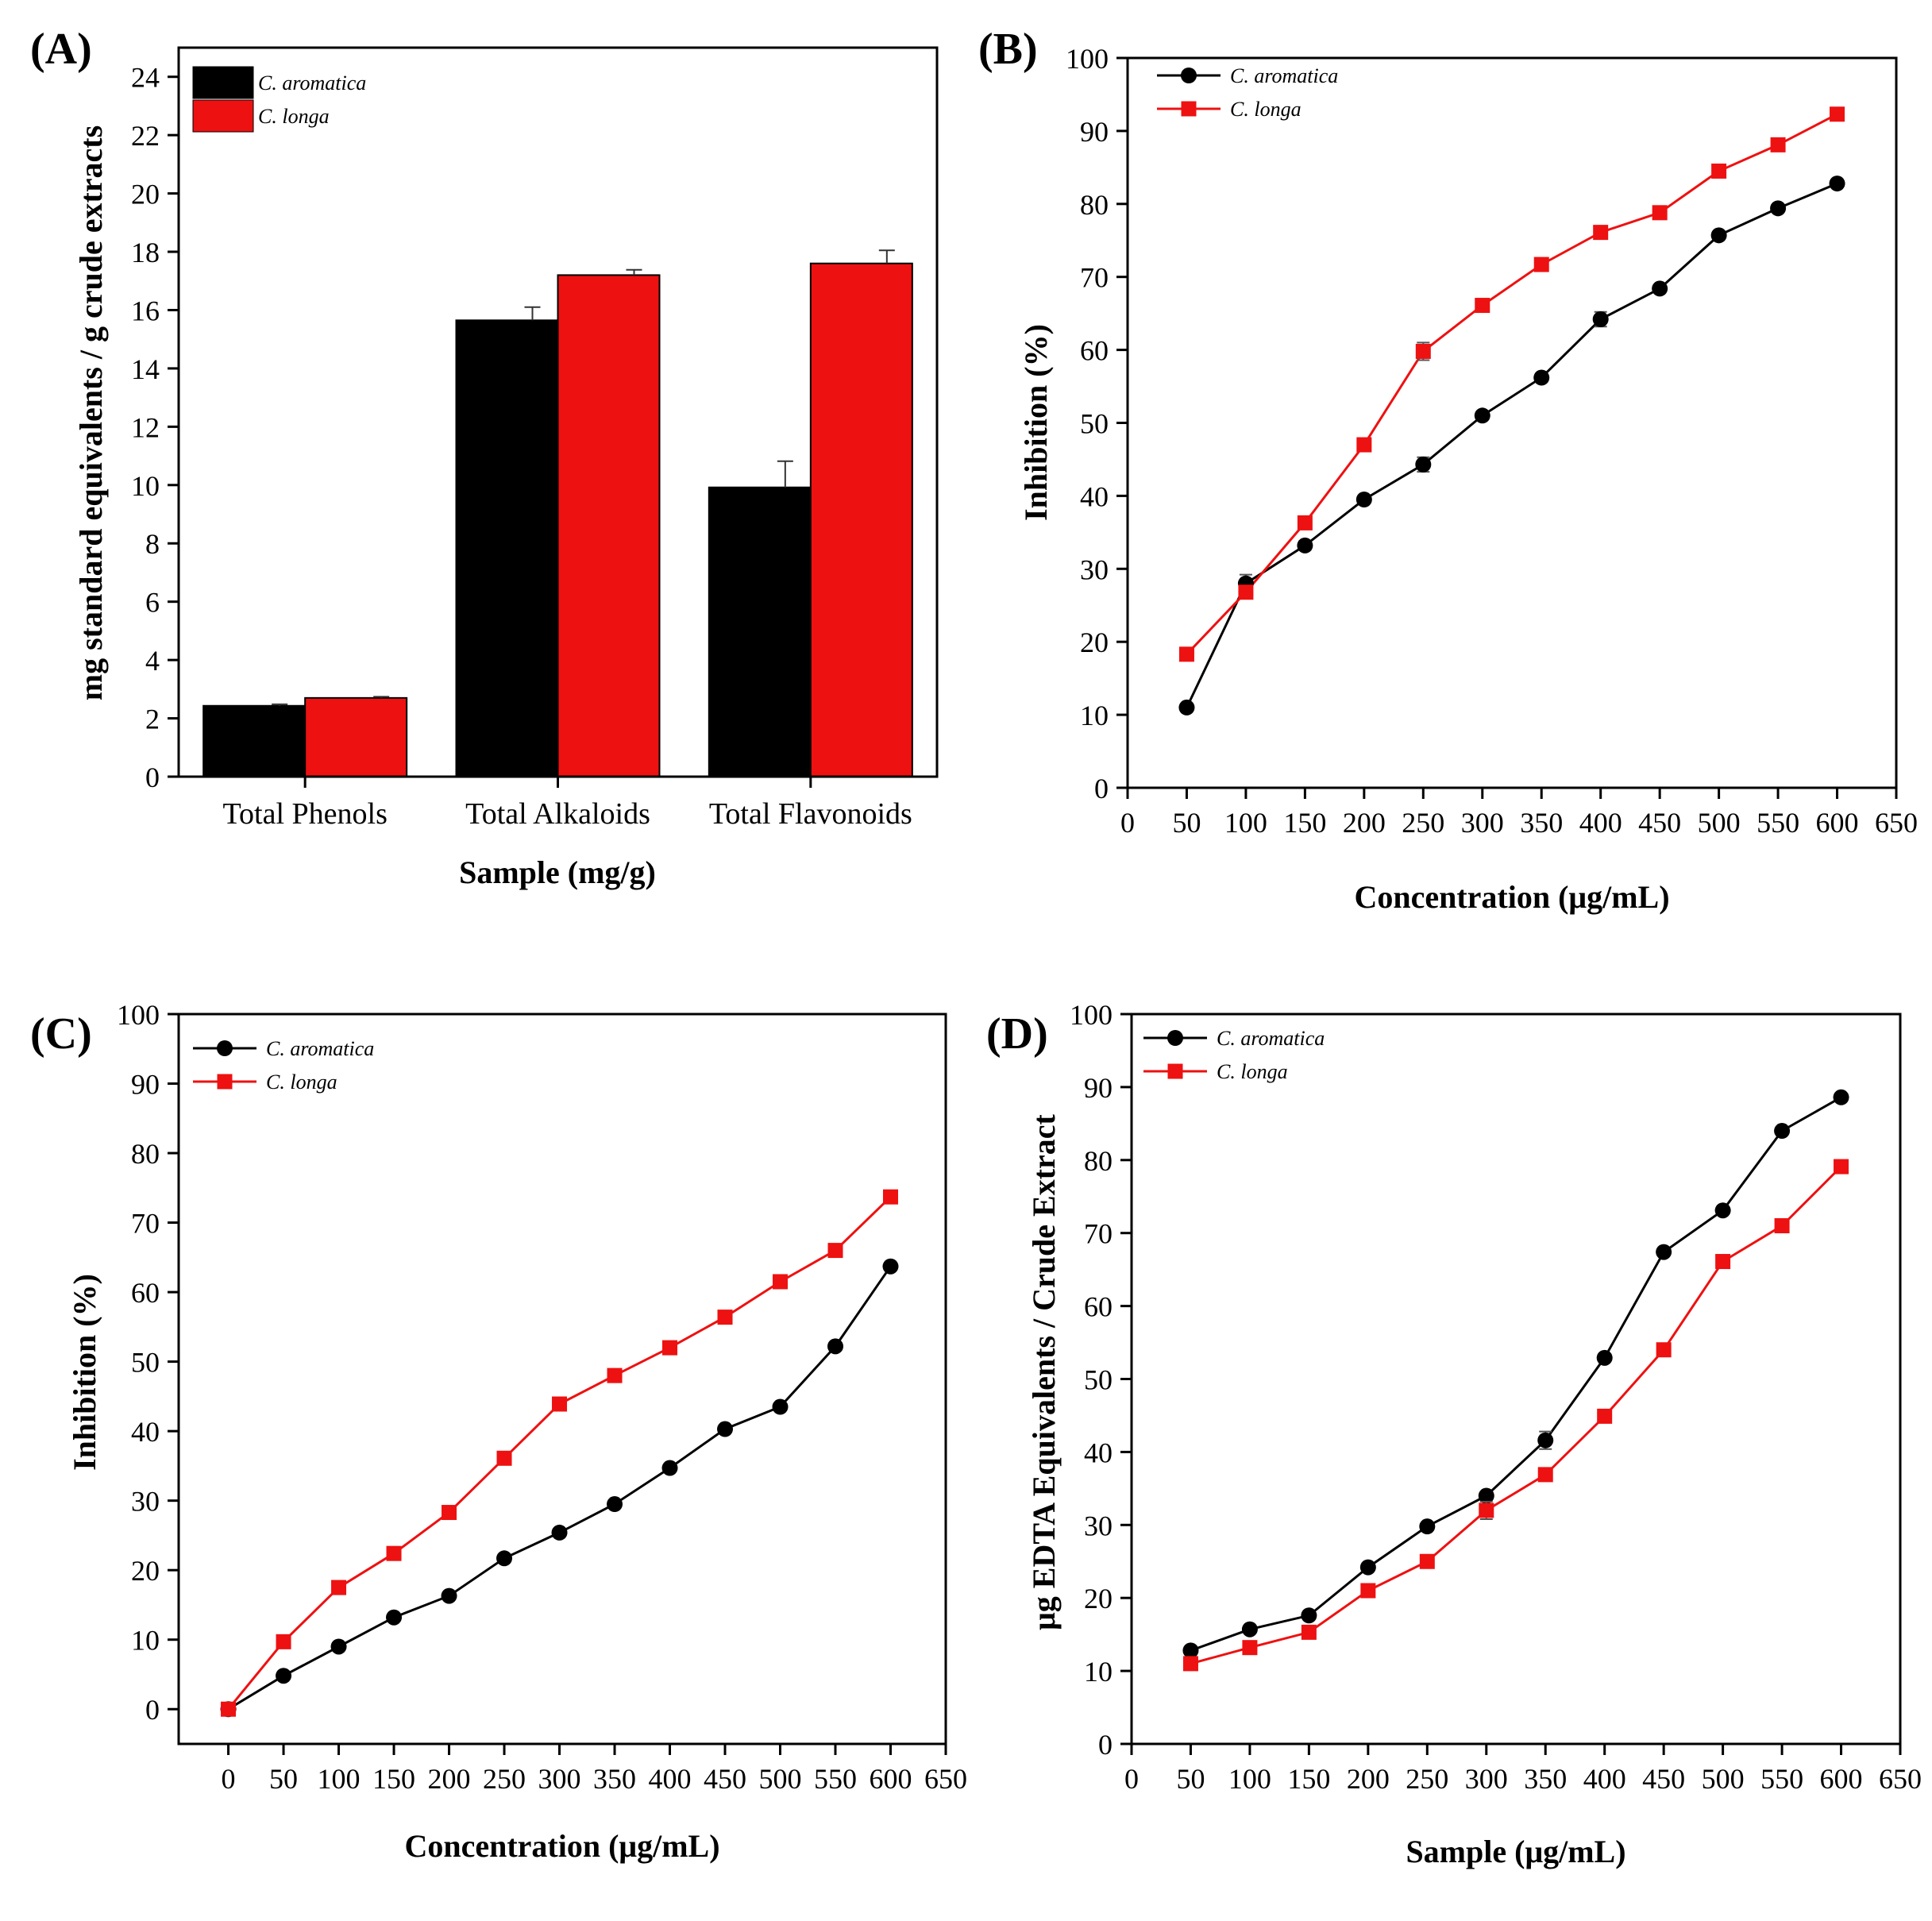 This screenshot has width=1932, height=1921. I want to click on y-tick-label: 18, so click(145, 252).